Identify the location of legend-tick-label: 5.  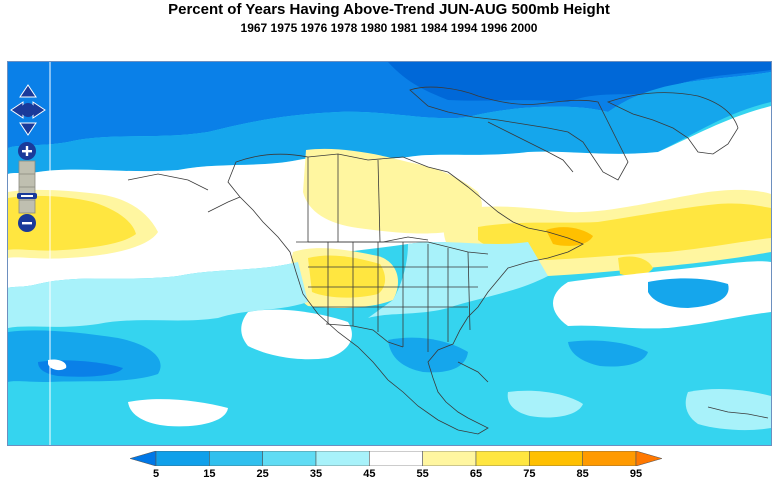
(156, 474).